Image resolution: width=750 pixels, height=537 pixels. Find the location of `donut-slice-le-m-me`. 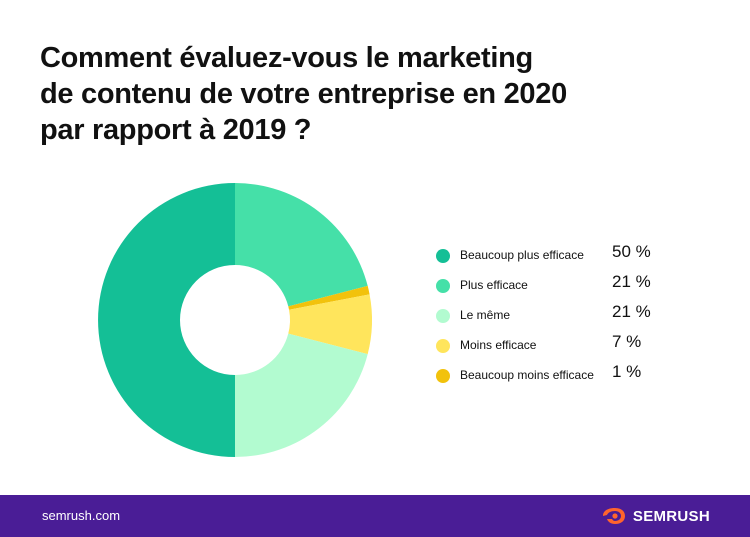

donut-slice-le-m-me is located at coordinates (301, 395).